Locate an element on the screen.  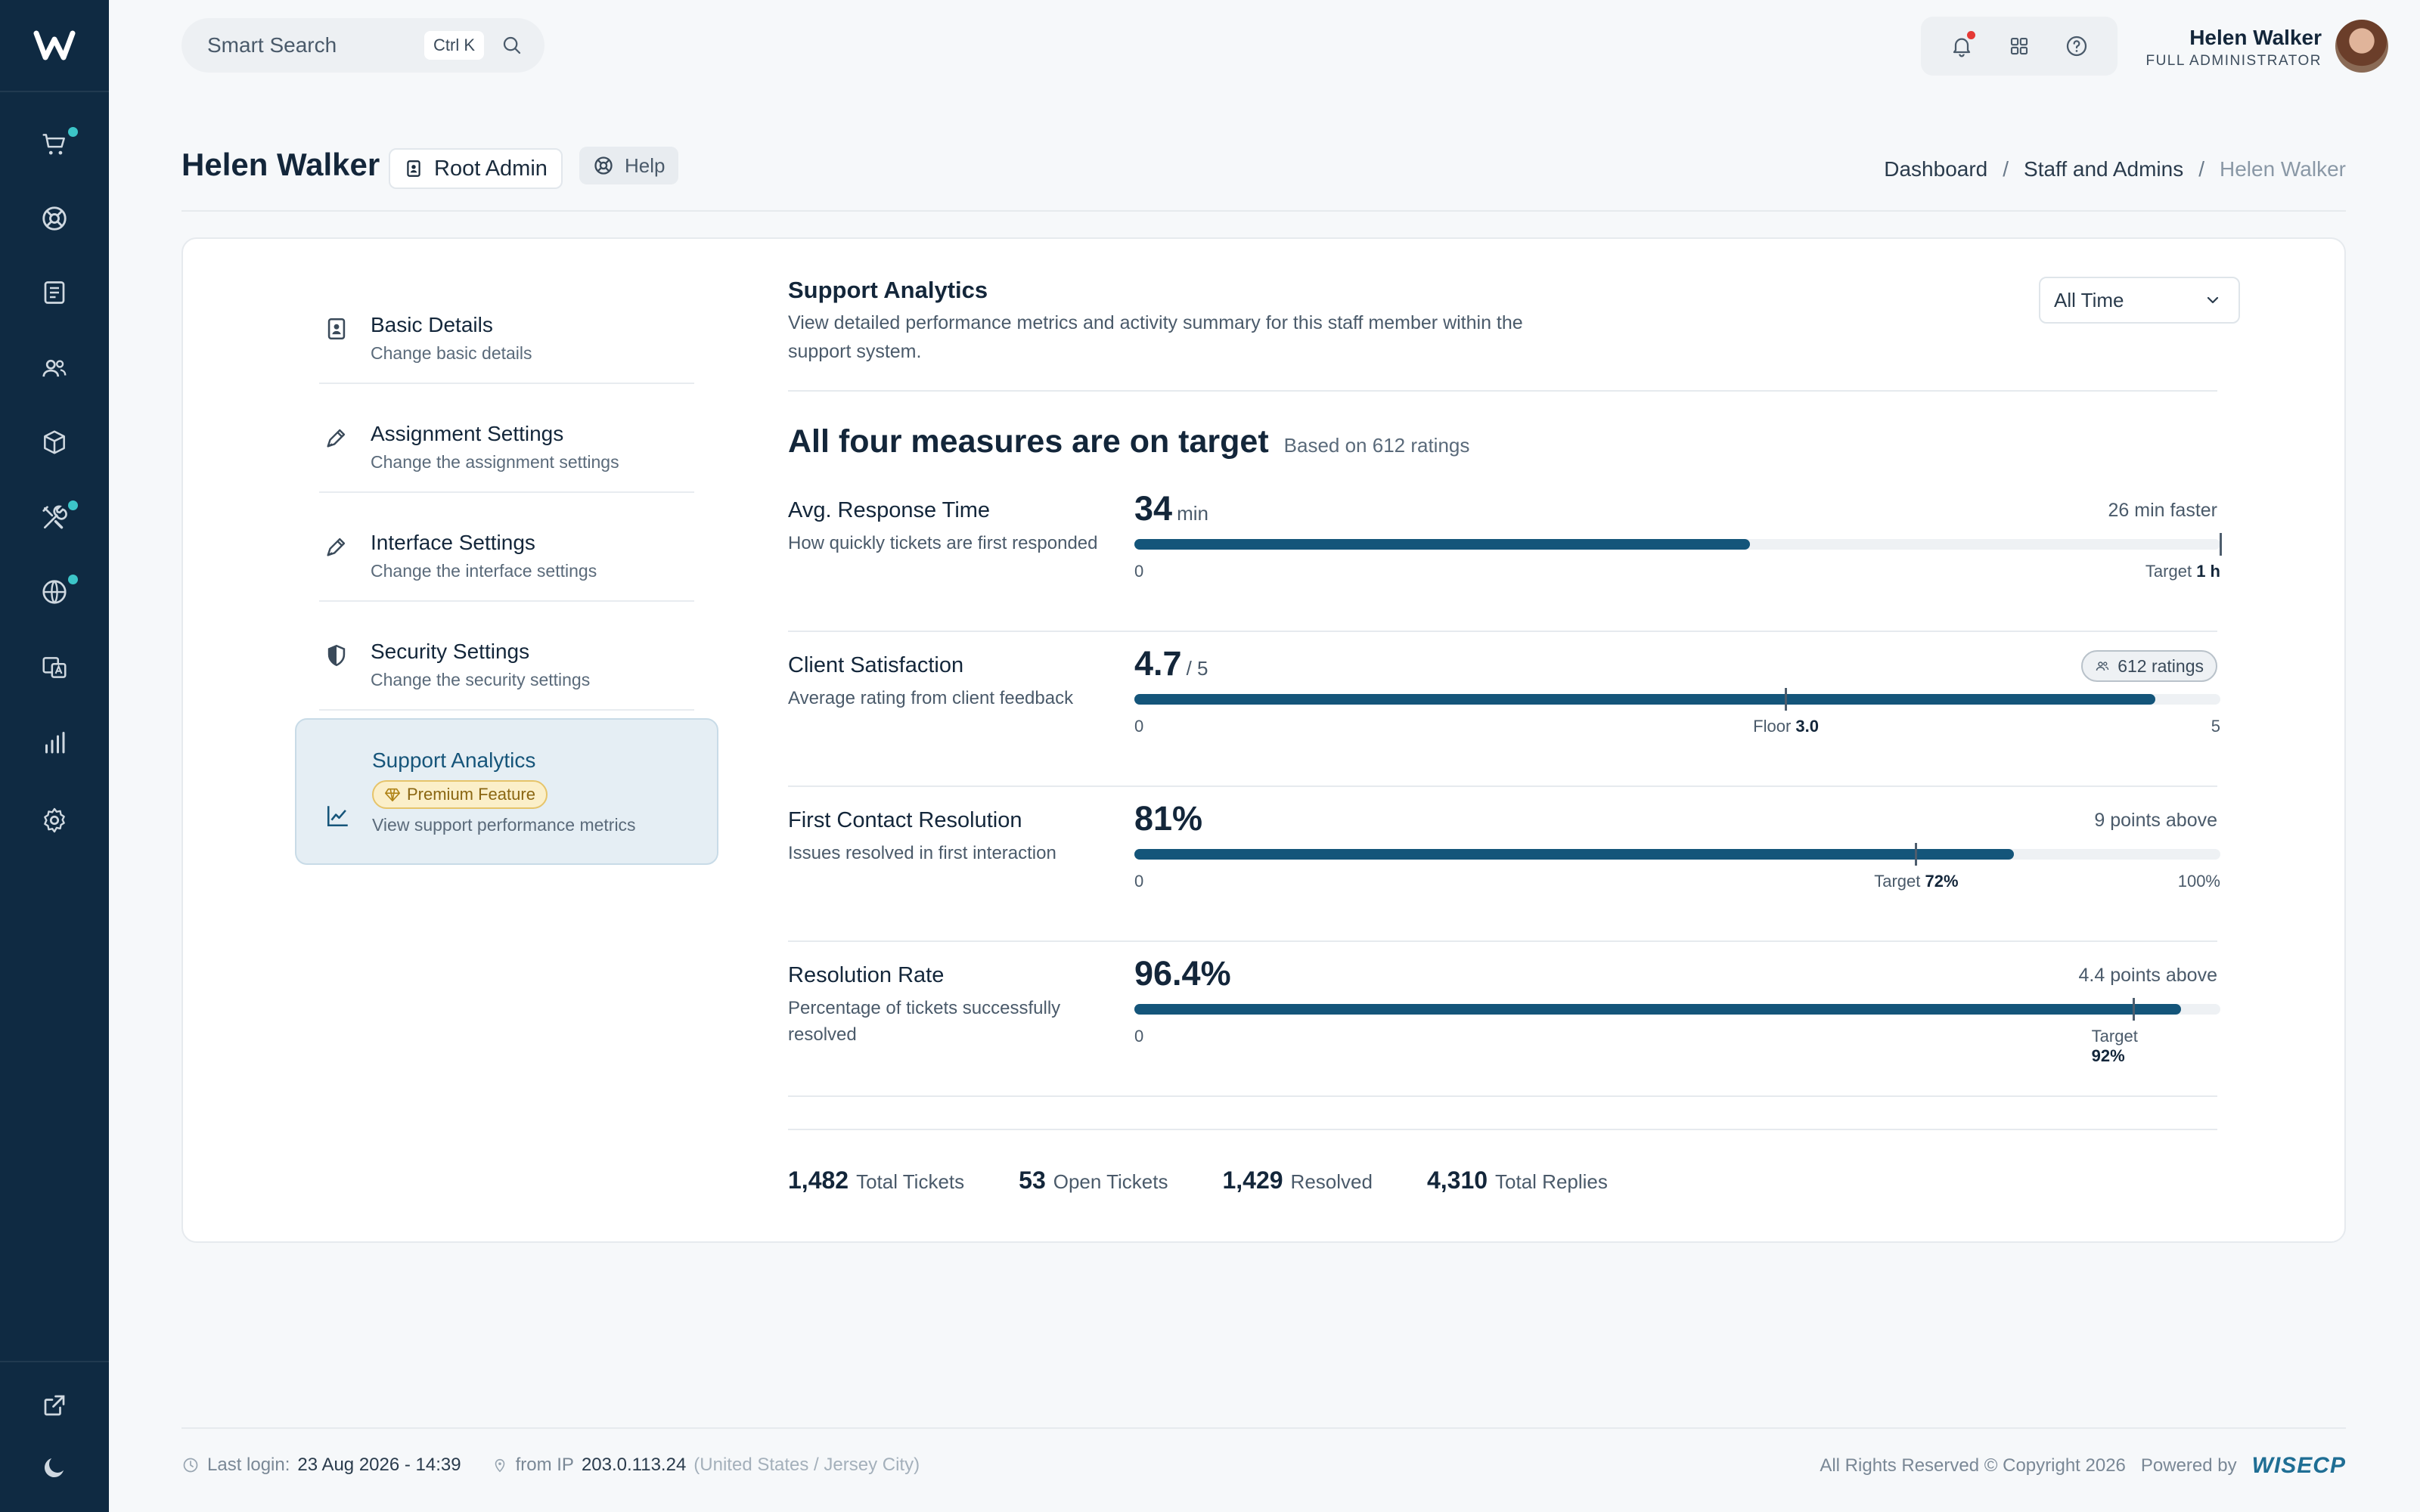
notification-badge is located at coordinates (1971, 35).